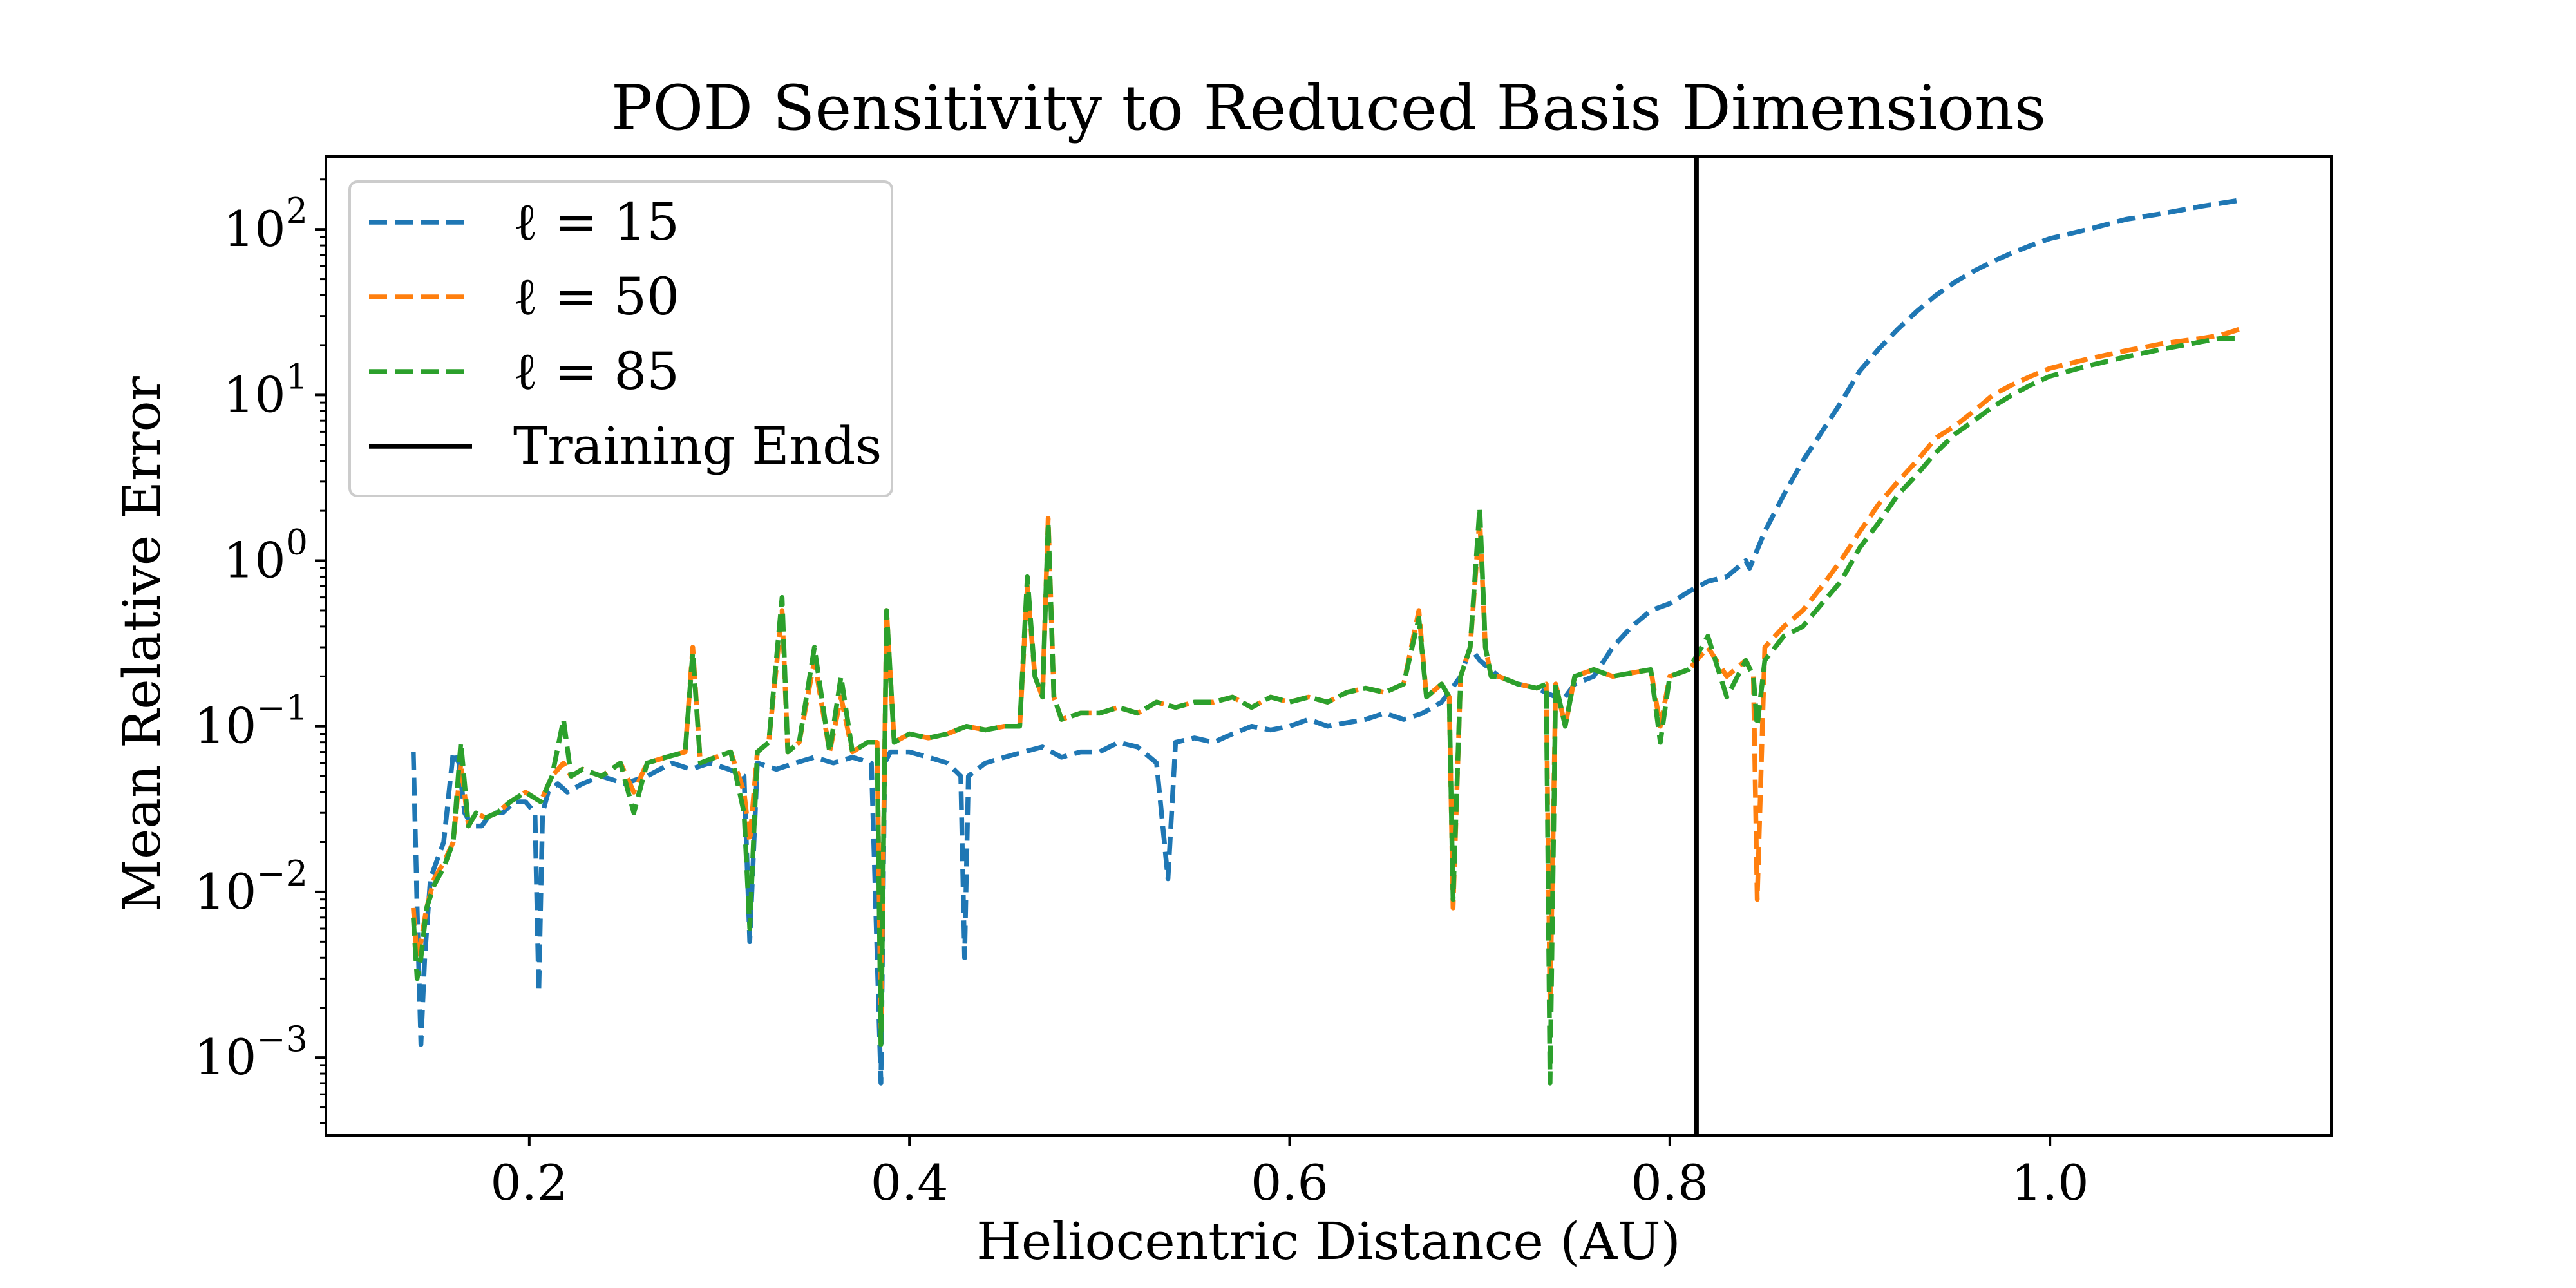  Describe the element at coordinates (142, 643) in the screenshot. I see `y-axis-label: Mean Relative Error` at that location.